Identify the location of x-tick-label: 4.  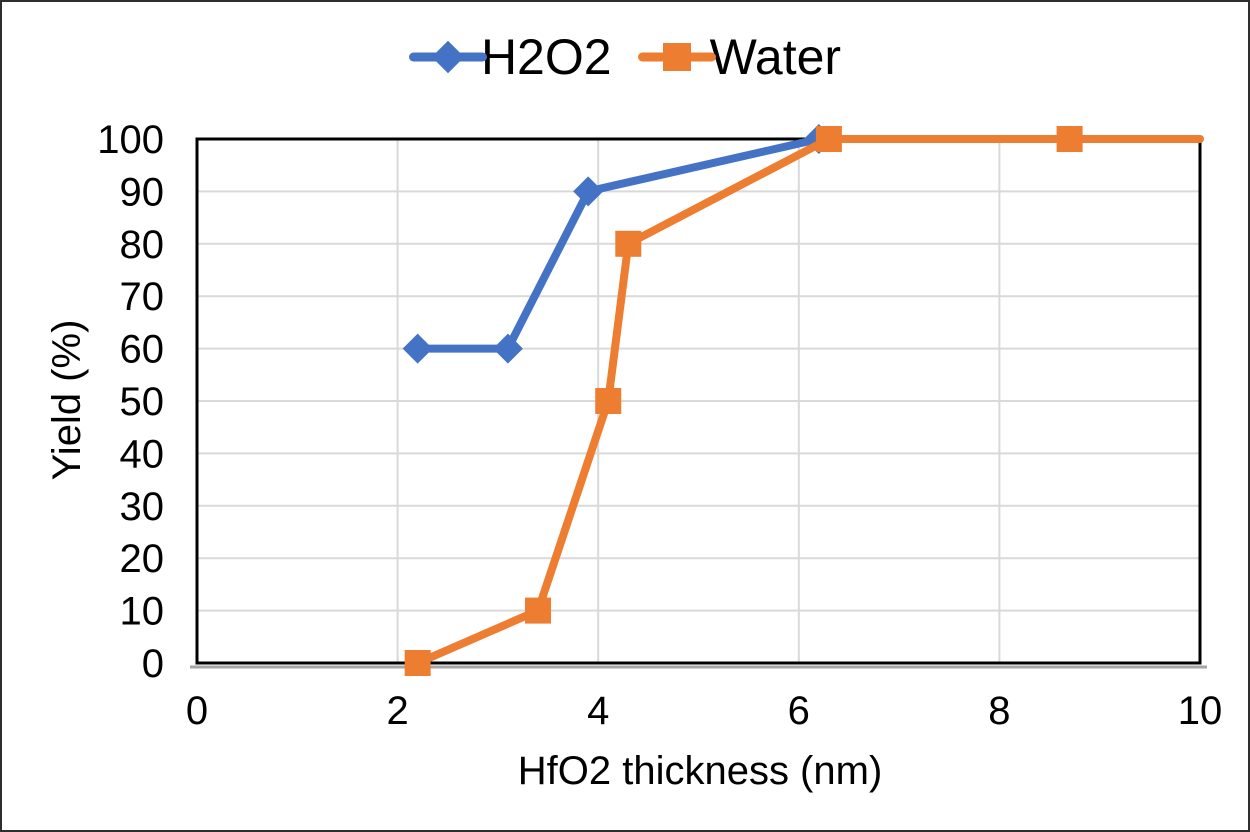
(598, 711).